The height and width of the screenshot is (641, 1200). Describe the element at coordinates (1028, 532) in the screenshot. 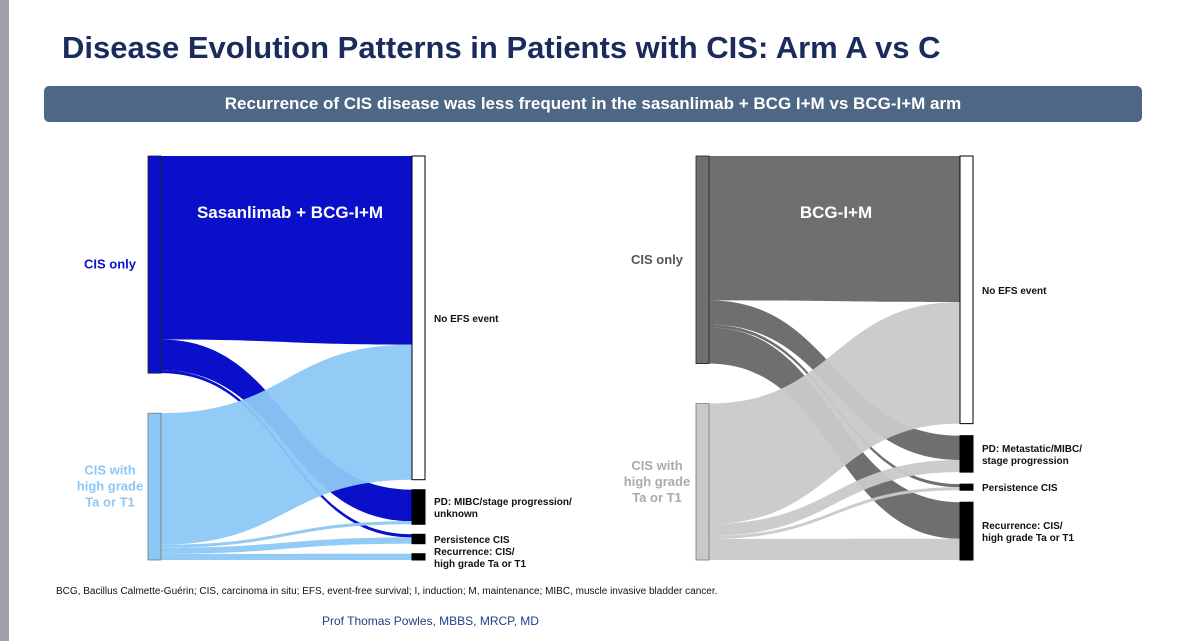

I see `target-label-1-3: Recurrence: CIS/high grade Ta or T1` at that location.